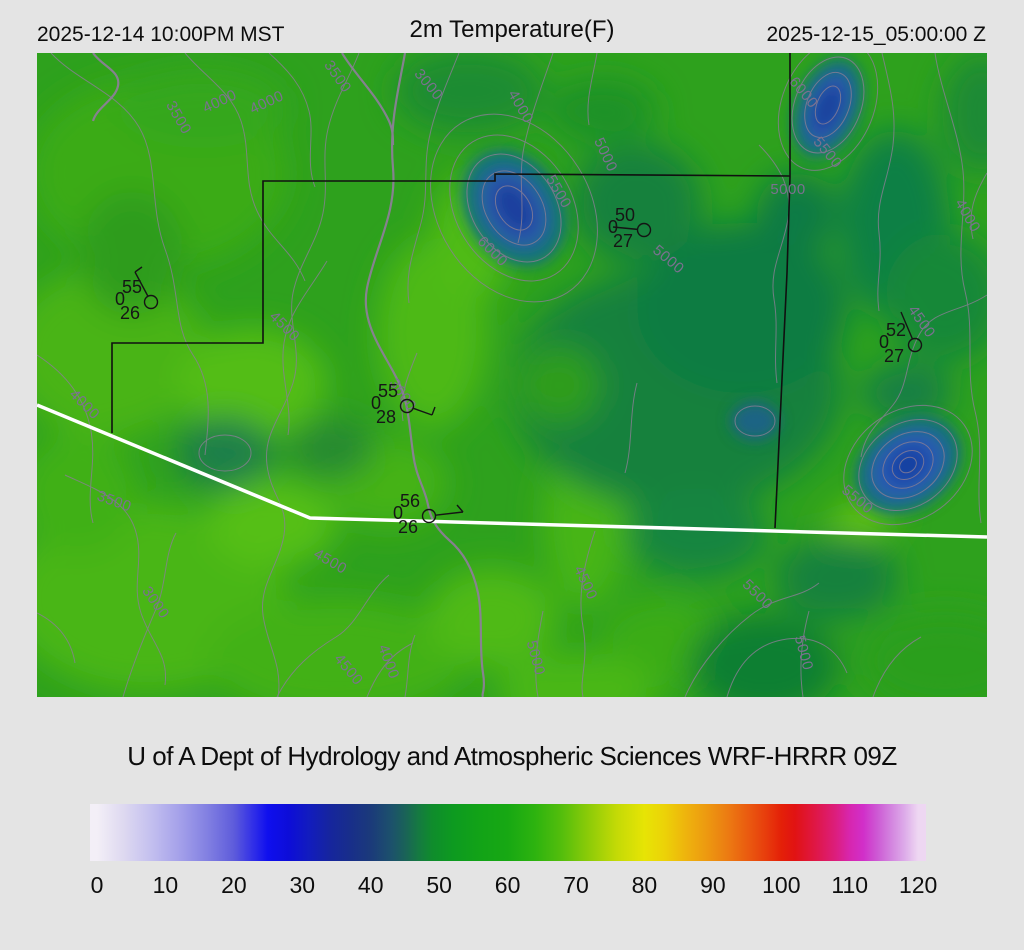 Image resolution: width=1024 pixels, height=950 pixels. I want to click on colorbar-tick-labels: 0 10 20 30 40 50 60 70 80 90 100 110 120, so click(512, 887).